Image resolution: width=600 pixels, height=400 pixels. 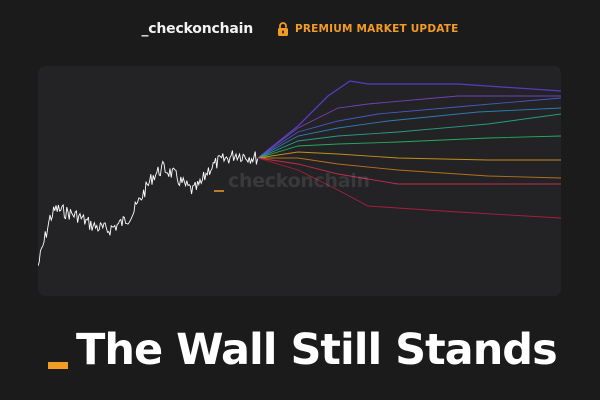 What do you see at coordinates (58, 365) in the screenshot?
I see `headline-cursor-mark` at bounding box center [58, 365].